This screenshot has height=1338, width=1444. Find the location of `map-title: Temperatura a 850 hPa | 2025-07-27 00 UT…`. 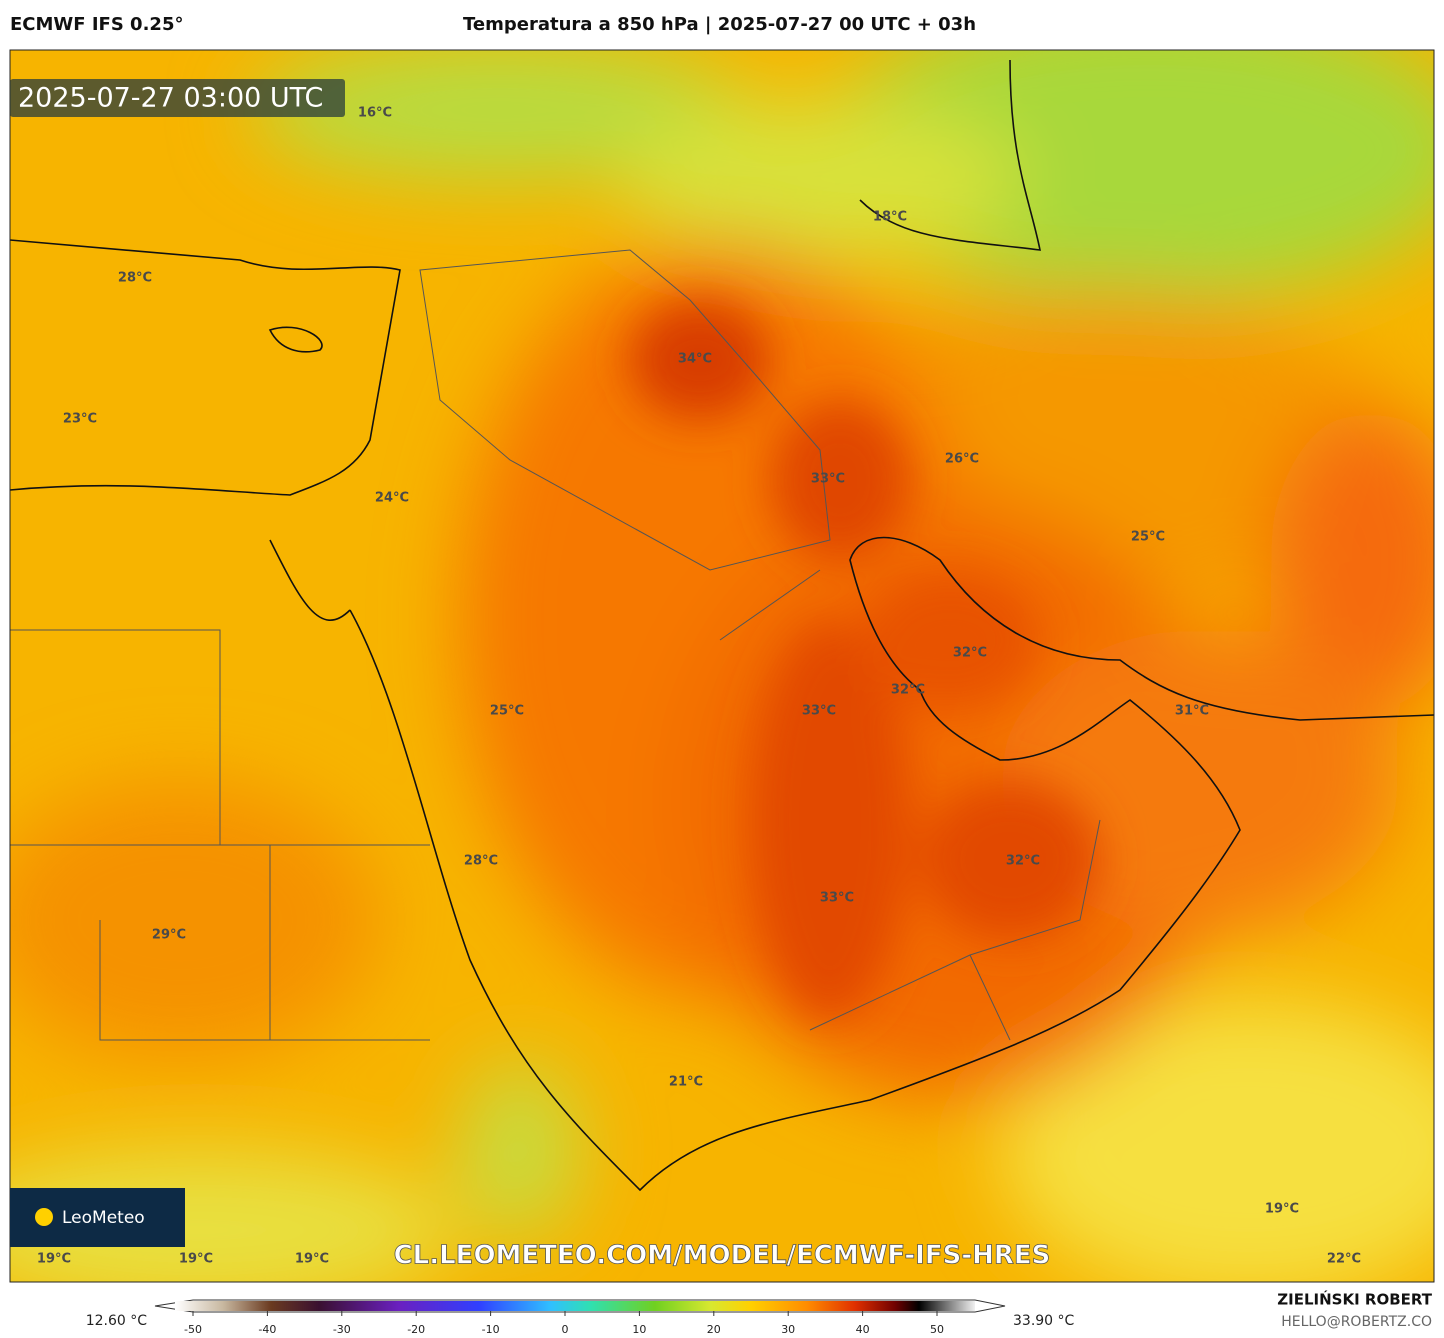

map-title: Temperatura a 850 hPa | 2025-07-27 00 UT… is located at coordinates (720, 24).